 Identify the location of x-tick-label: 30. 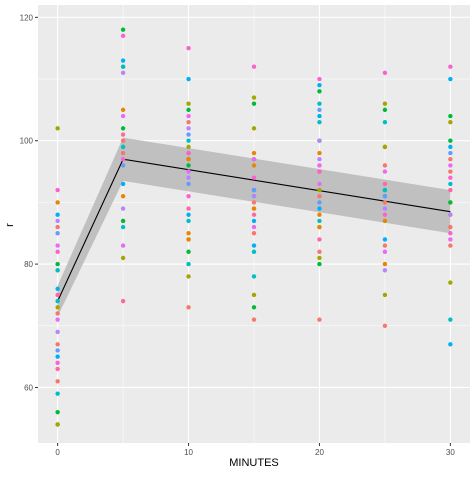
(450, 452).